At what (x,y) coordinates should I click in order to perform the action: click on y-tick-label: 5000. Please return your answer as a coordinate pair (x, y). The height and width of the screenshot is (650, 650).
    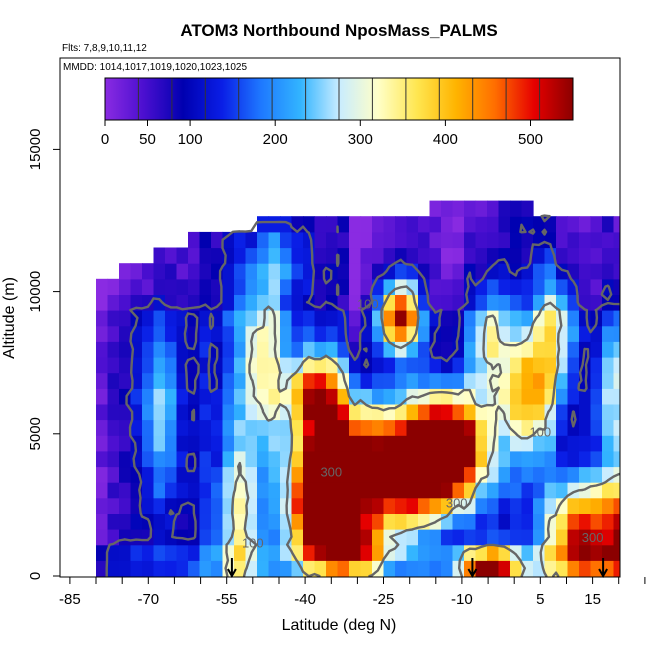
    Looking at the image, I should click on (35, 433).